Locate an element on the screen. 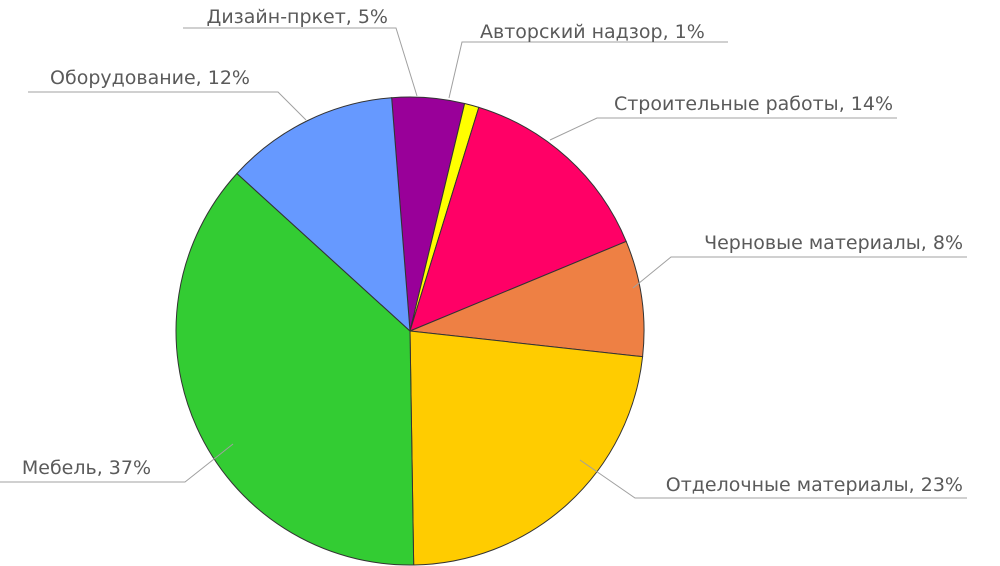 This screenshot has width=1000, height=566. slice-label: Авторский надзор, 1% is located at coordinates (592, 32).